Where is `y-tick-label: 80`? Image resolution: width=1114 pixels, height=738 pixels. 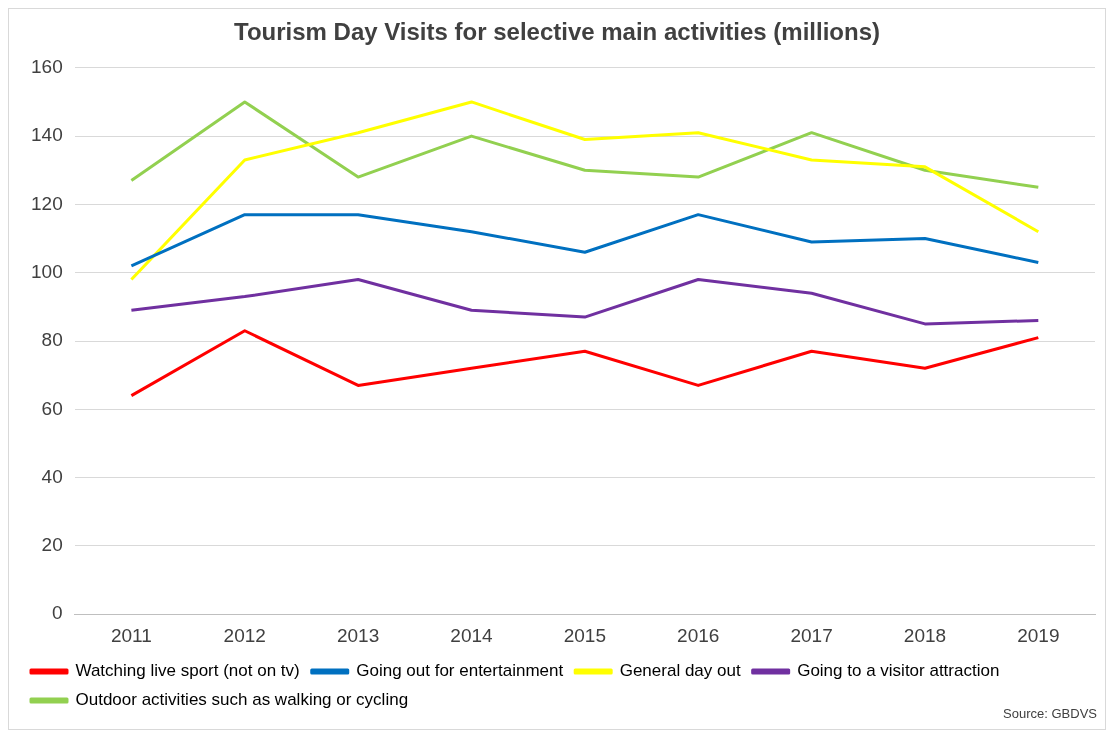
y-tick-label: 80 is located at coordinates (52, 340).